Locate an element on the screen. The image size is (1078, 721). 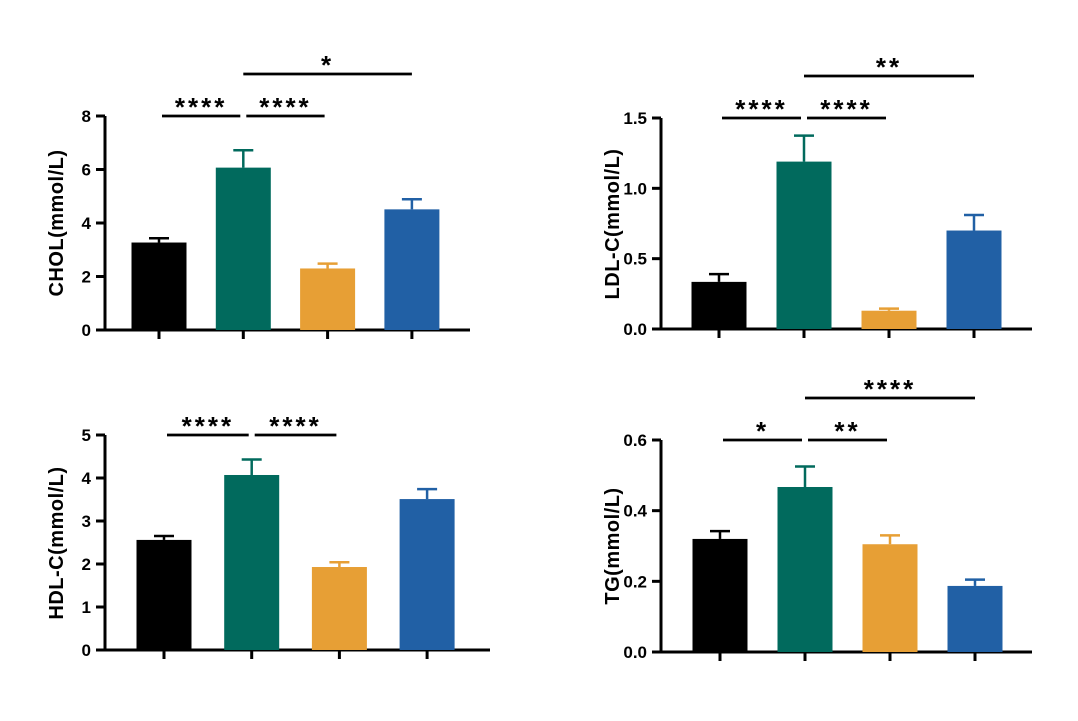
y-tick-label: 6 is located at coordinates (86, 170).